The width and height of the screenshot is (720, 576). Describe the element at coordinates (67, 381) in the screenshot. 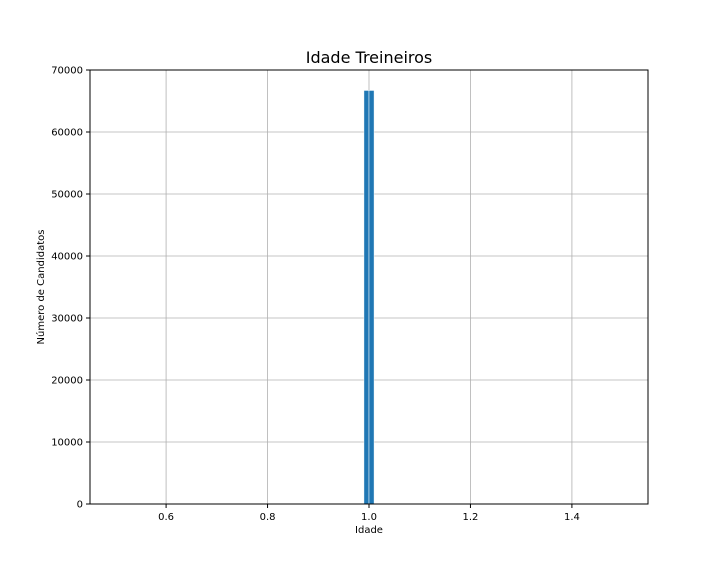

I see `y-tick-label: 20000` at that location.